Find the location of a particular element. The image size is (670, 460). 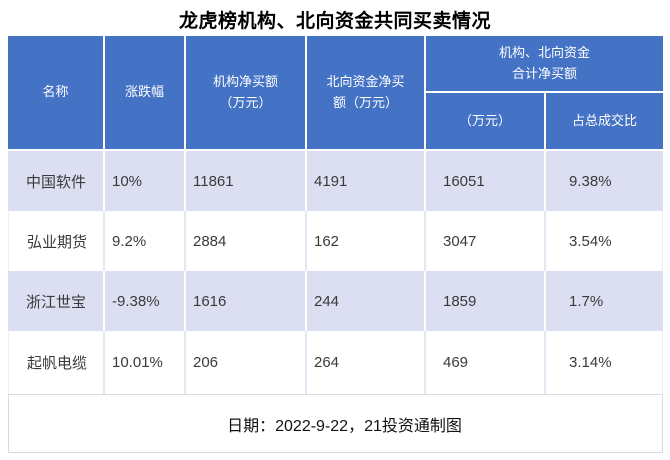

table-row: 中国软件 10% 11861 4191 16051 9.38% is located at coordinates (336, 181).